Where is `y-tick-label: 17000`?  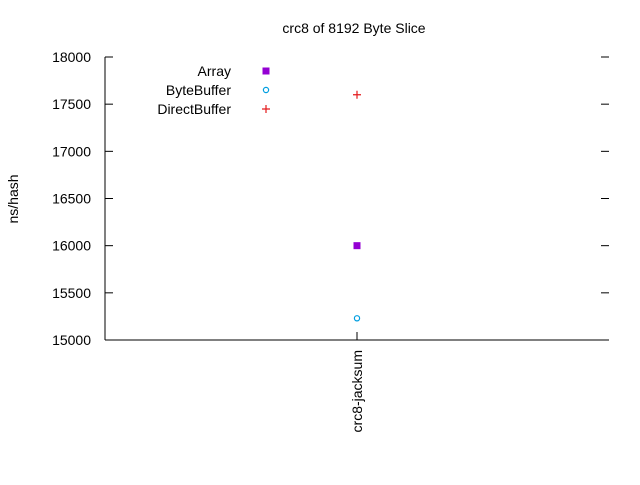
y-tick-label: 17000 is located at coordinates (71, 151).